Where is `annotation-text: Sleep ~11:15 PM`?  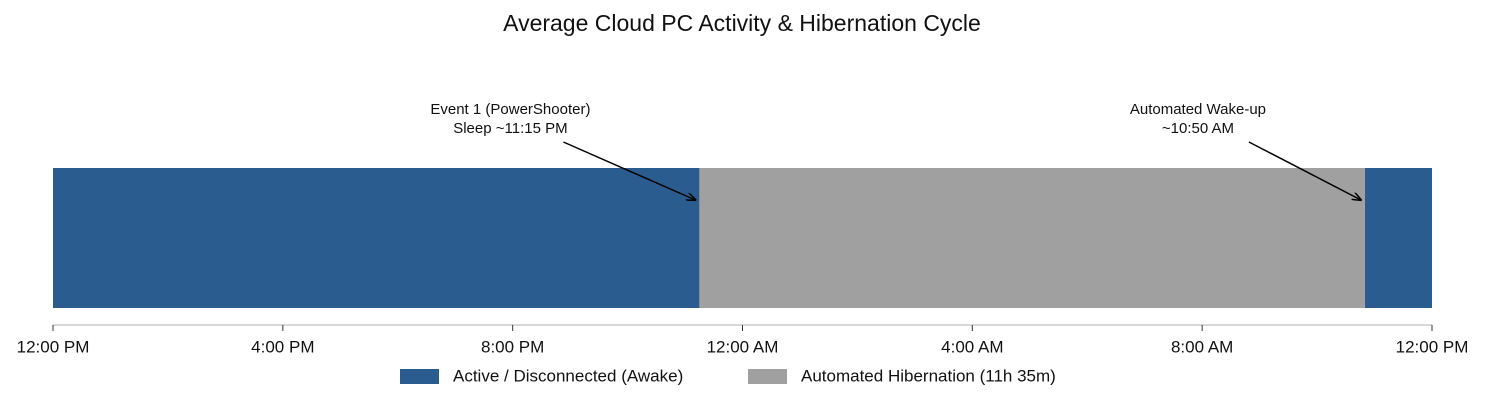
annotation-text: Sleep ~11:15 PM is located at coordinates (510, 128).